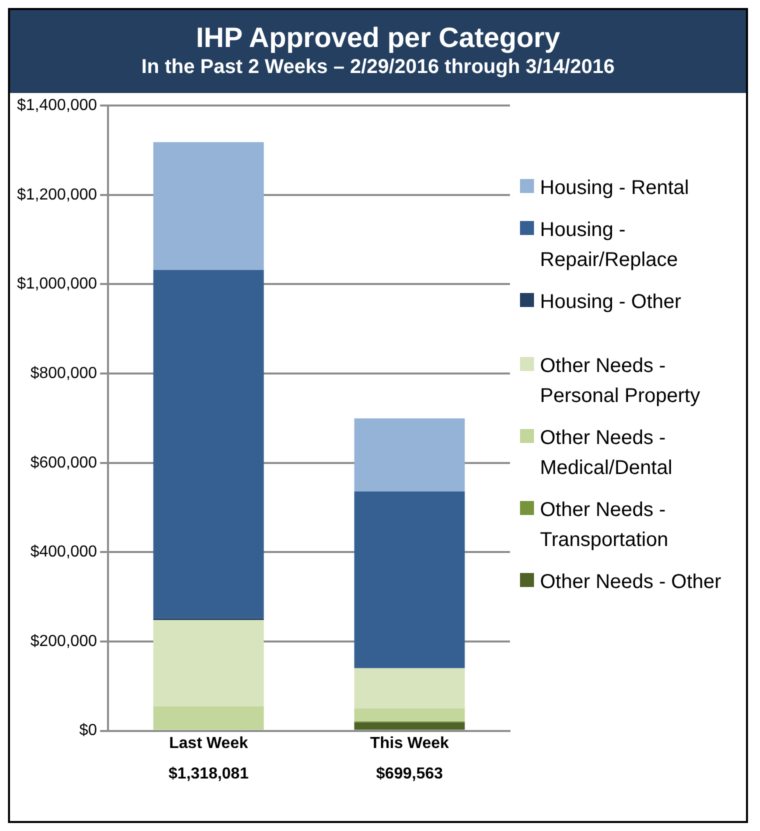  What do you see at coordinates (607, 453) in the screenshot?
I see `legend-label: Other Needs - Medical/Dental` at bounding box center [607, 453].